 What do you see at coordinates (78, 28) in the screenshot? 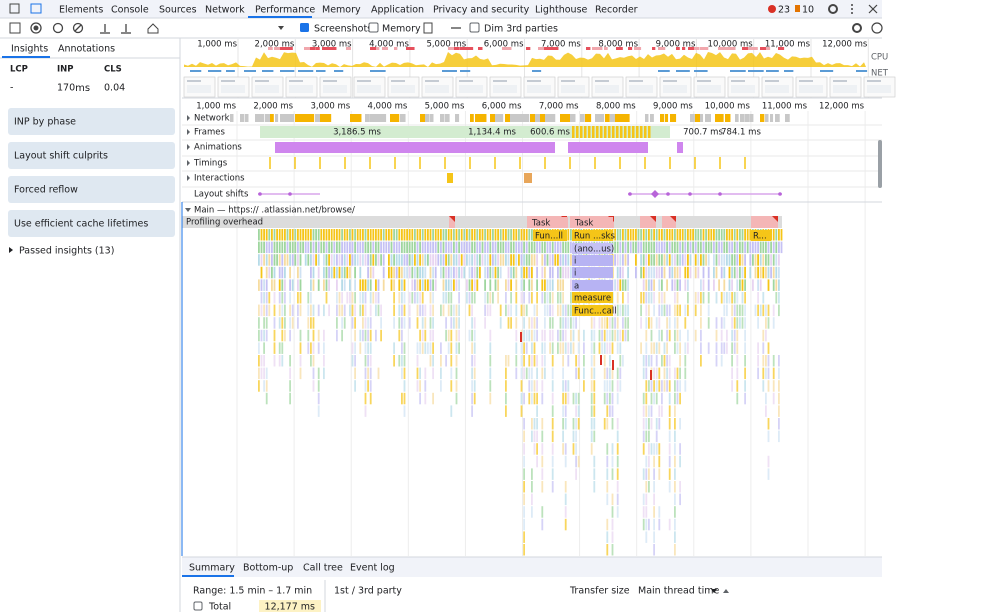
I see `clear-button` at bounding box center [78, 28].